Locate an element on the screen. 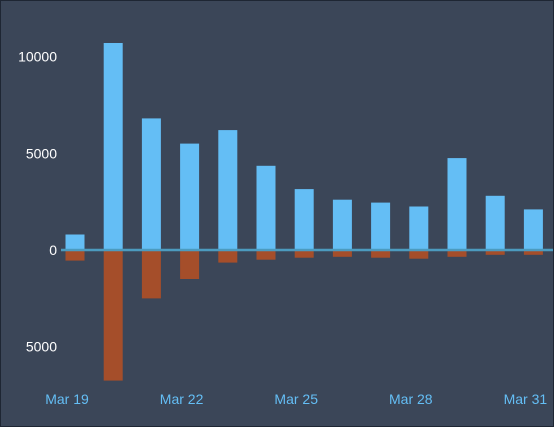 Image resolution: width=554 pixels, height=427 pixels. x-axis: Mar 19 Mar 22 Mar 25 Mar 28 Mar 31 is located at coordinates (296, 399).